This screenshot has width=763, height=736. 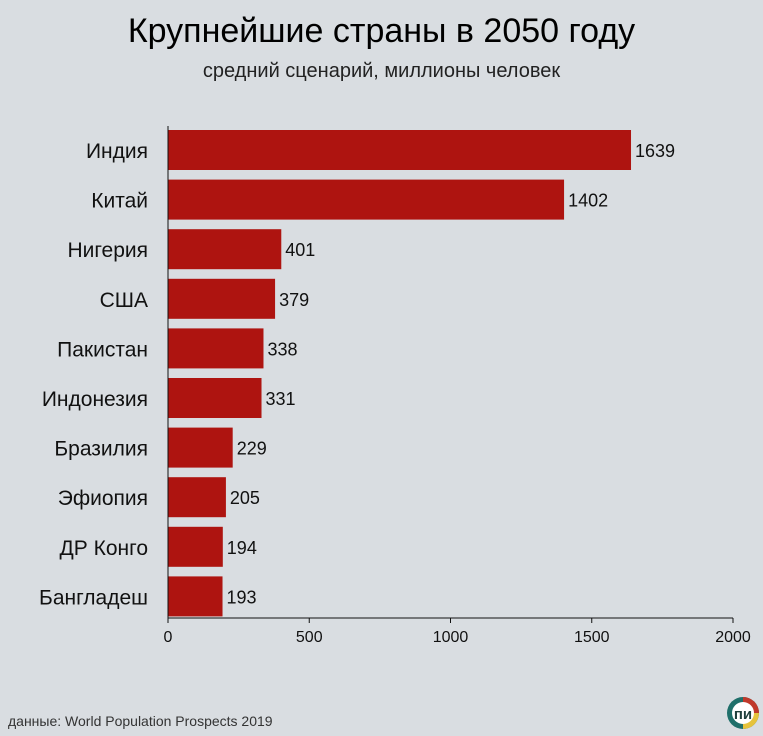 I want to click on publisher-logo: пи, so click(x=743, y=713).